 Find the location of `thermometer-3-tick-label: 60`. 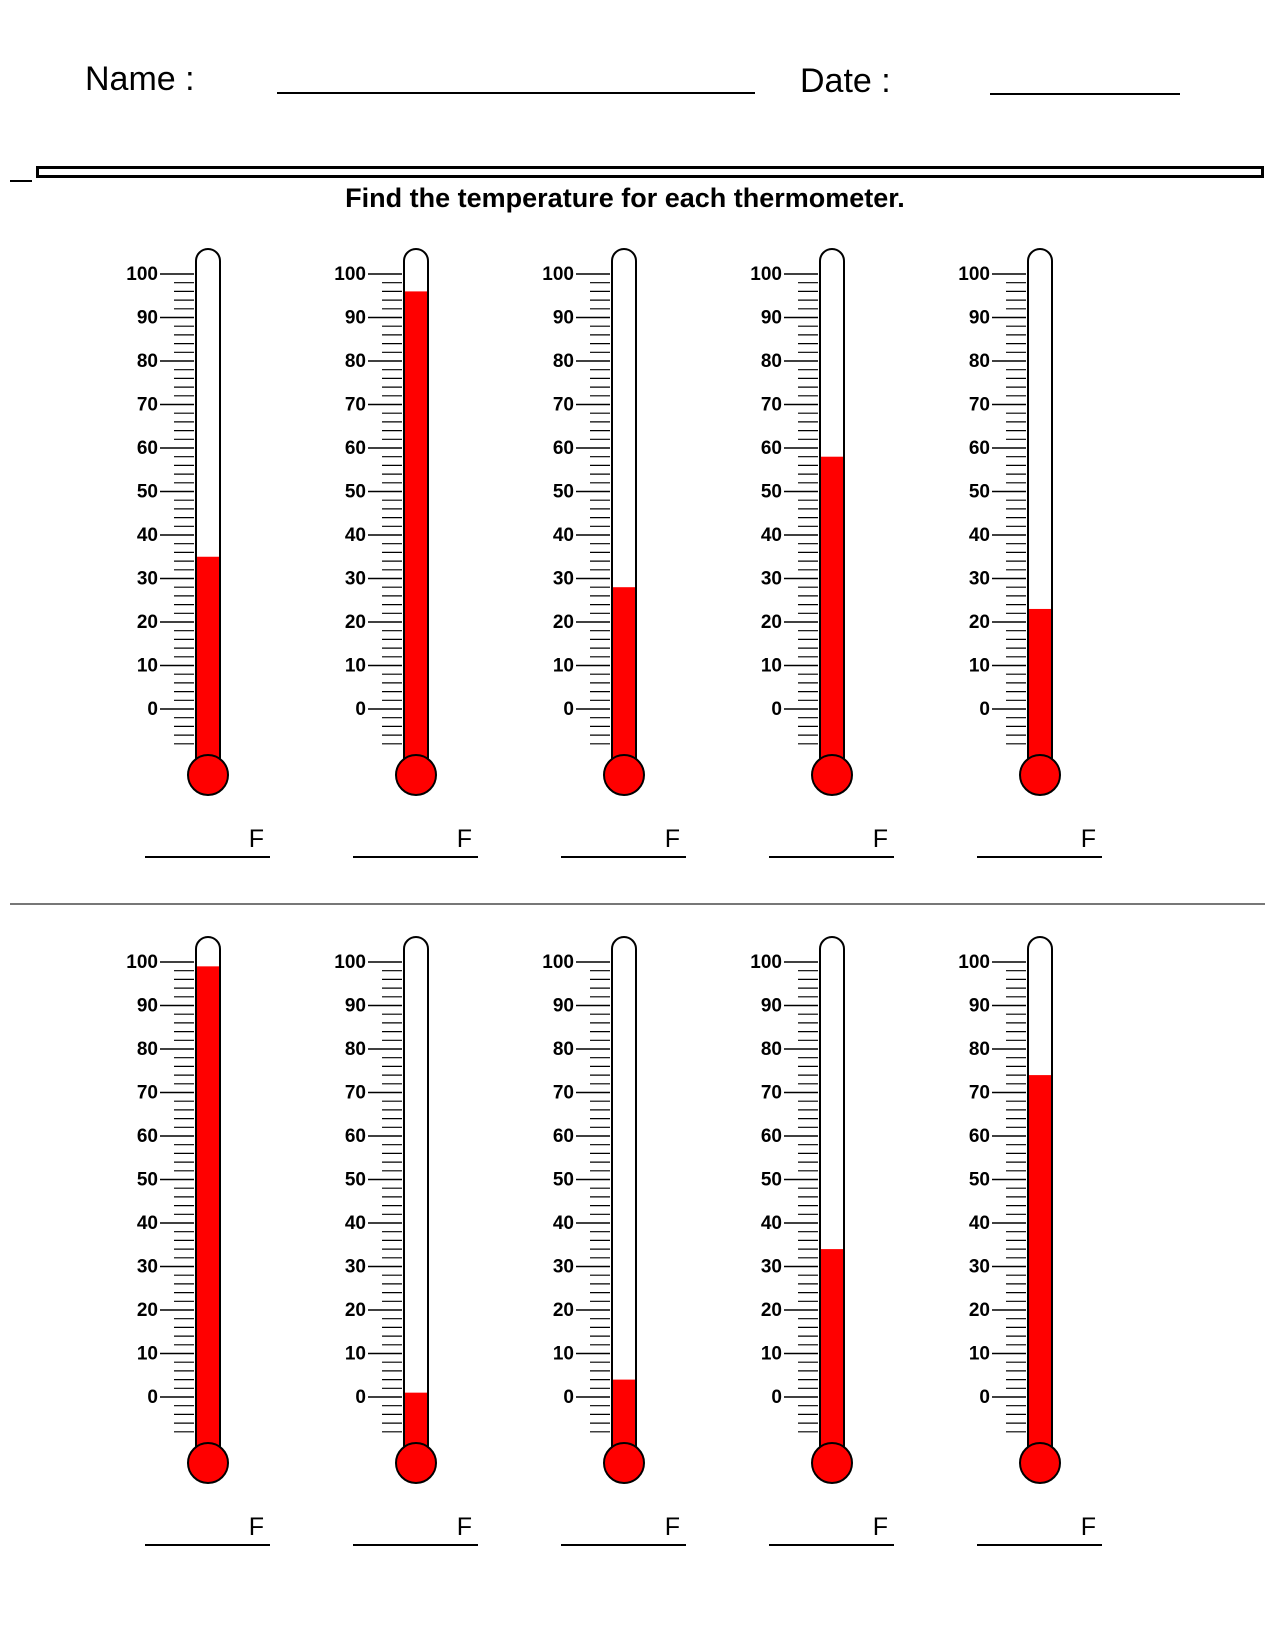

thermometer-3-tick-label: 60 is located at coordinates (563, 448).